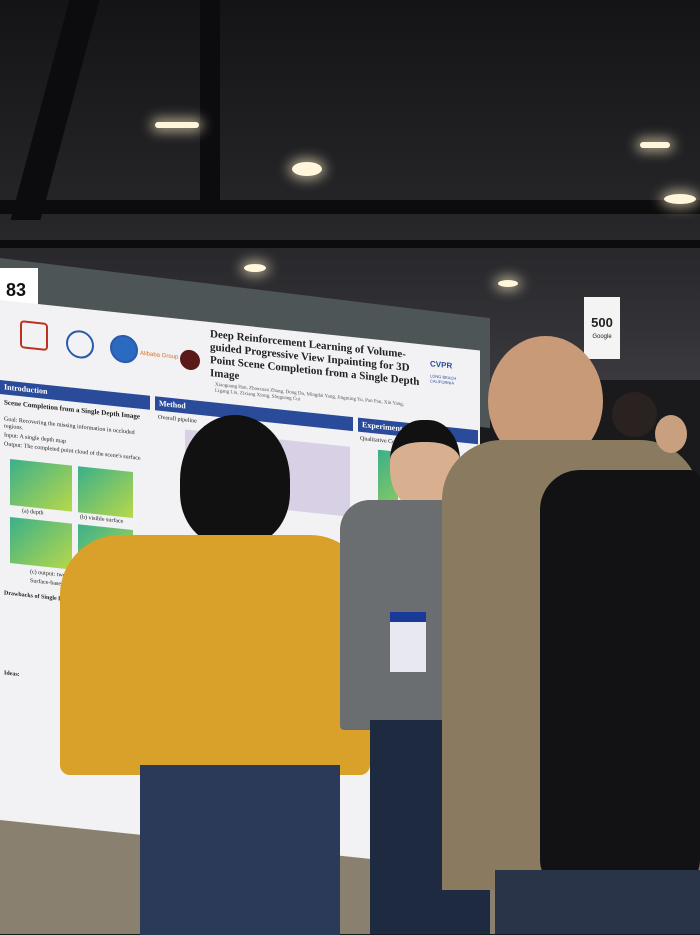  Describe the element at coordinates (441, 365) in the screenshot. I see `cvpr-logo: CVPR` at that location.